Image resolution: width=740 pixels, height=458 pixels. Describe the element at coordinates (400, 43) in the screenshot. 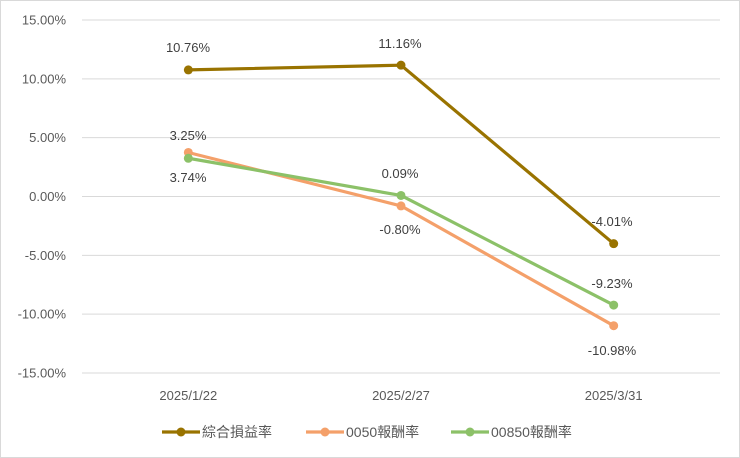

I see `data-label: 11.16%` at that location.